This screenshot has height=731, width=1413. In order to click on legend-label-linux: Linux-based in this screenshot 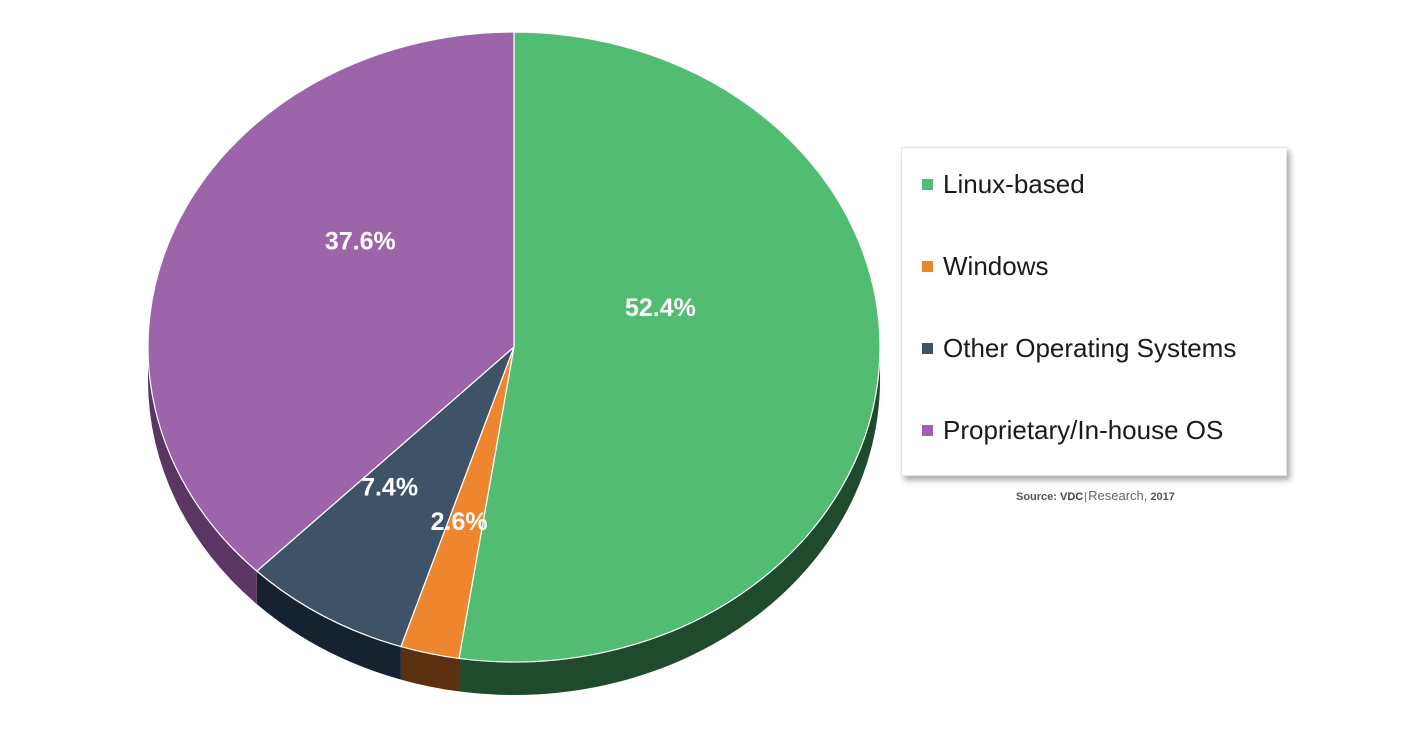, I will do `click(1014, 183)`.